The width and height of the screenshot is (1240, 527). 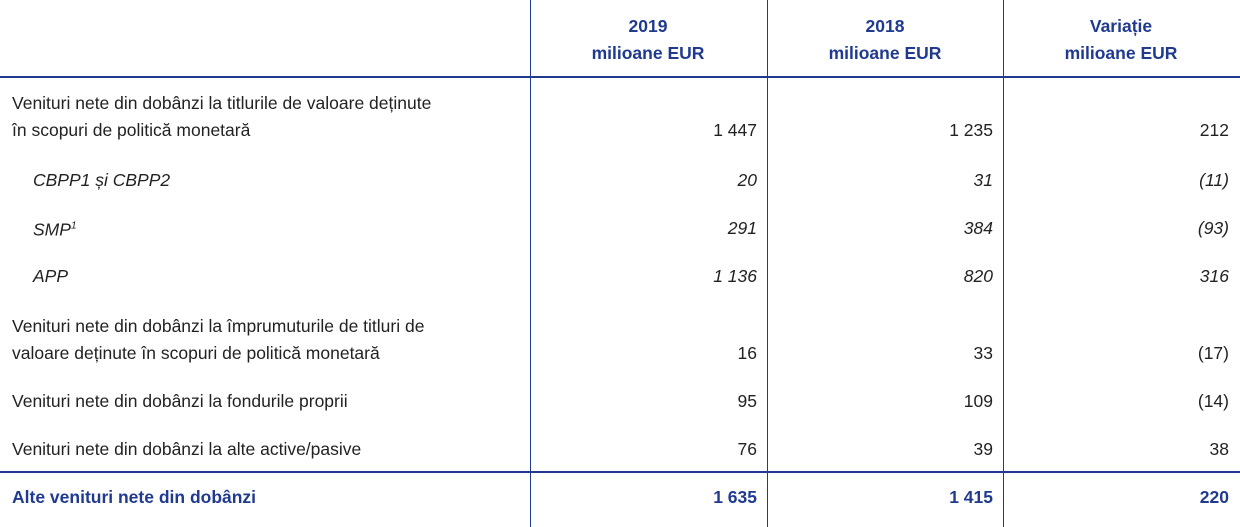 What do you see at coordinates (983, 353) in the screenshot?
I see `cell-value: 33` at bounding box center [983, 353].